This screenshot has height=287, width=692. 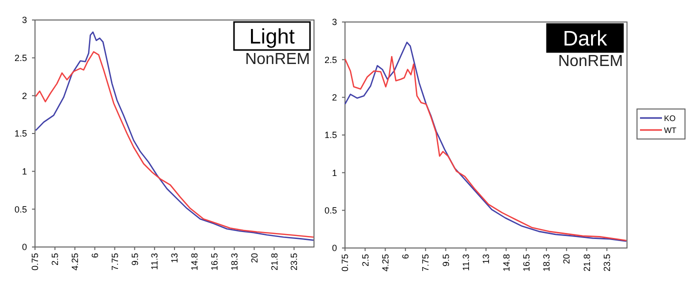 I want to click on chart-title: Dark, so click(x=585, y=38).